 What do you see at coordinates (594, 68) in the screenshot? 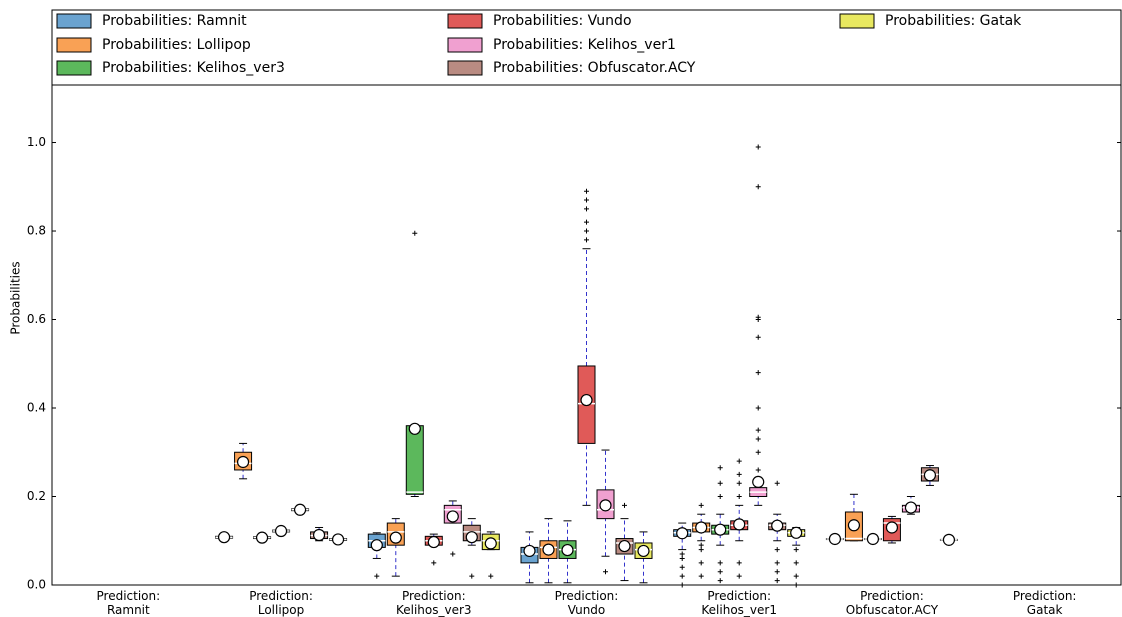
I see `legend-label: Probabilities: Obfuscator.ACY` at bounding box center [594, 68].